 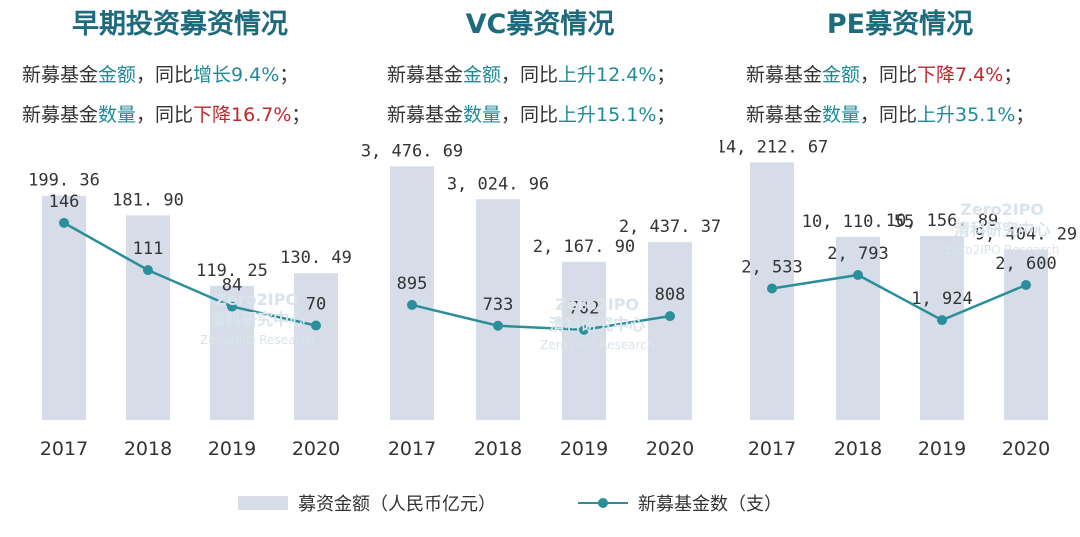 What do you see at coordinates (942, 221) in the screenshot?
I see `bar-value-label: 10, 156. 89` at bounding box center [942, 221].